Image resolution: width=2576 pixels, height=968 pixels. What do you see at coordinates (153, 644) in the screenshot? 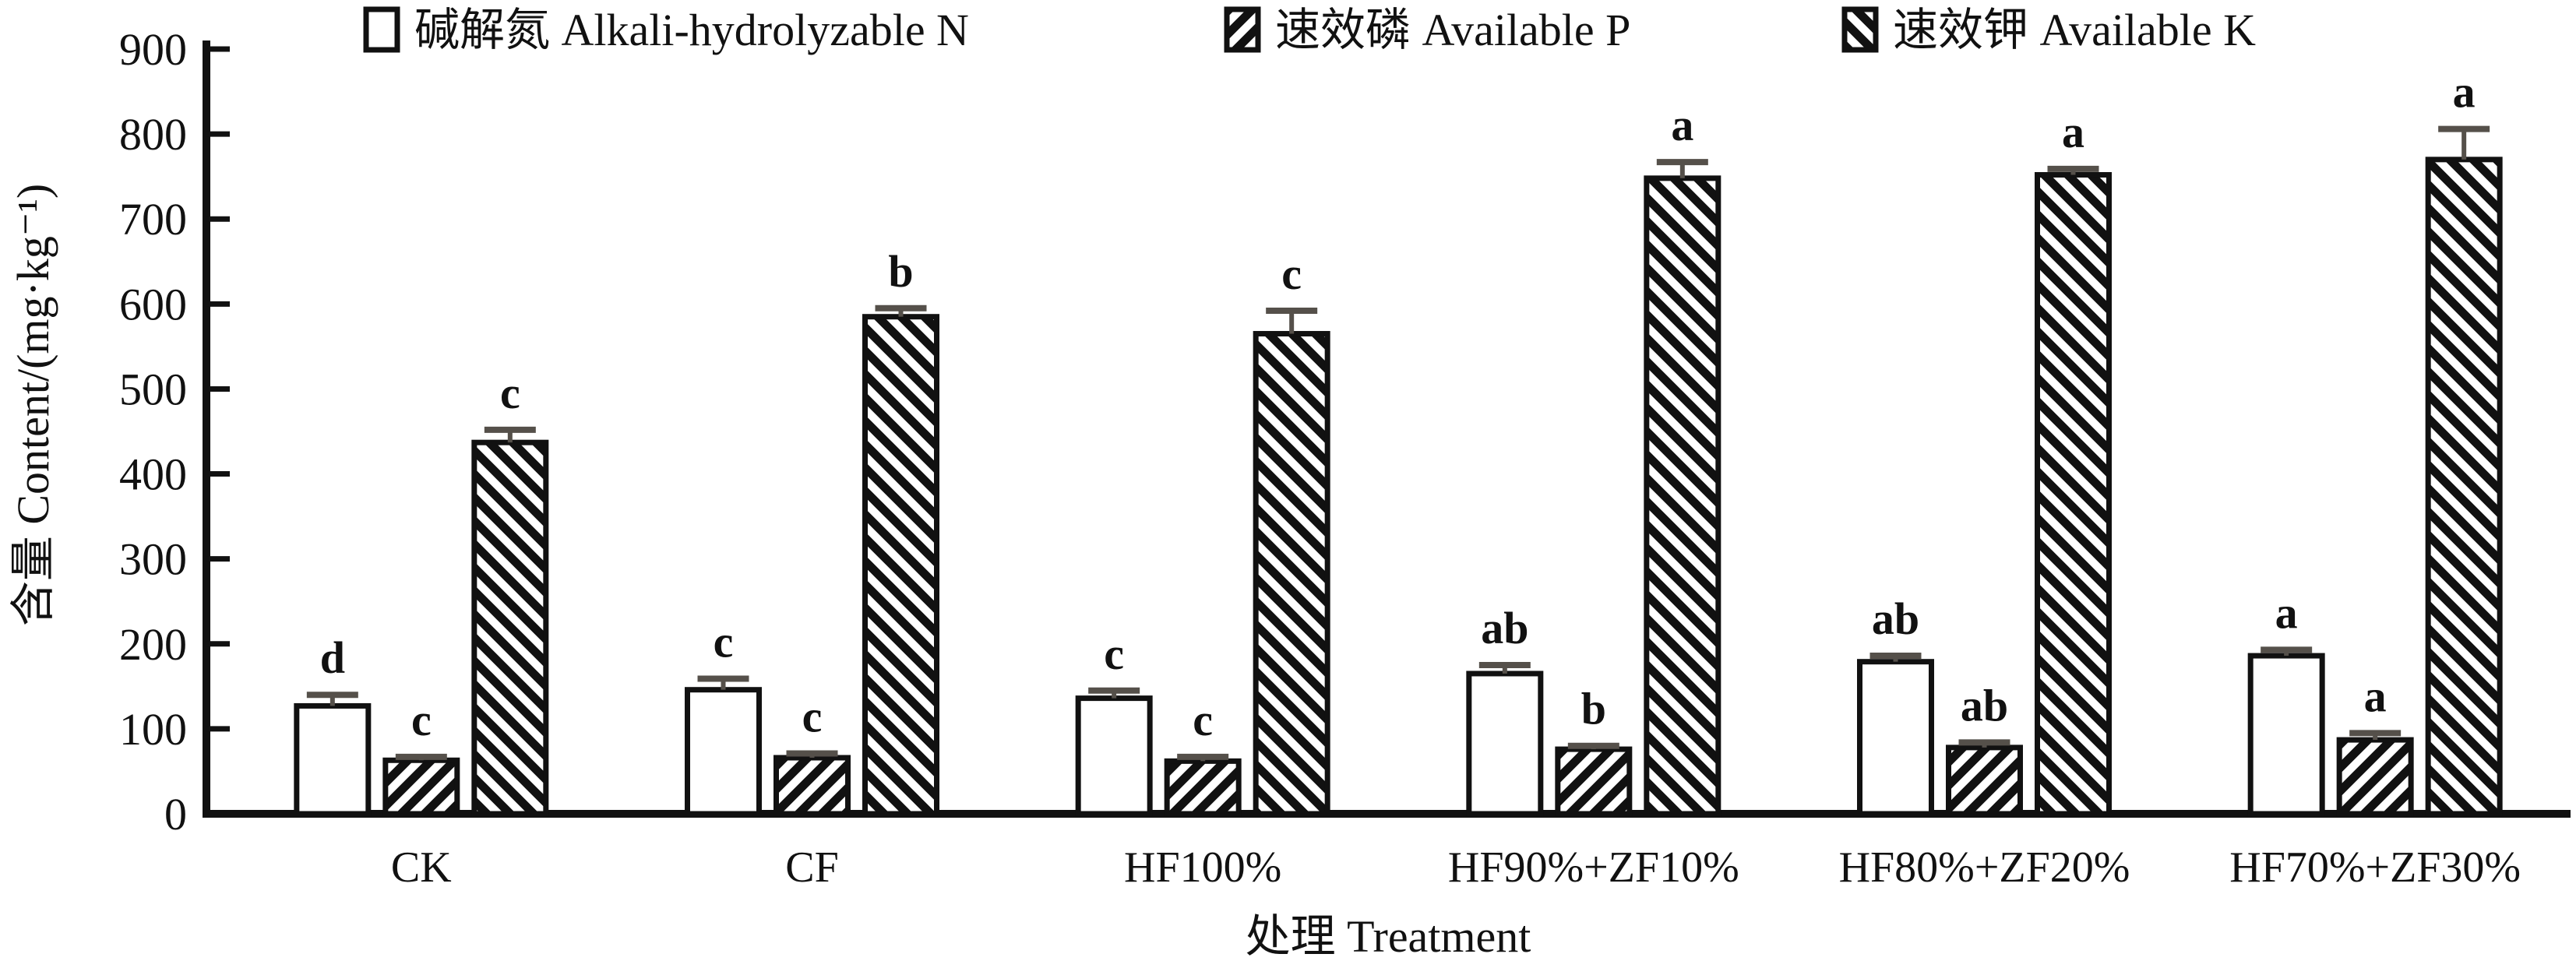
I see `y-tick-label-200: 200` at bounding box center [153, 644].